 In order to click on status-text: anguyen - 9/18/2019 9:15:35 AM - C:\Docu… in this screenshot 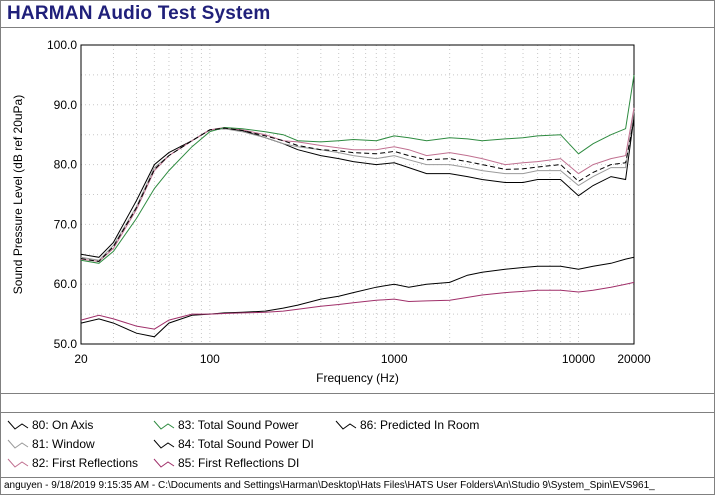, I will do `click(329, 485)`.